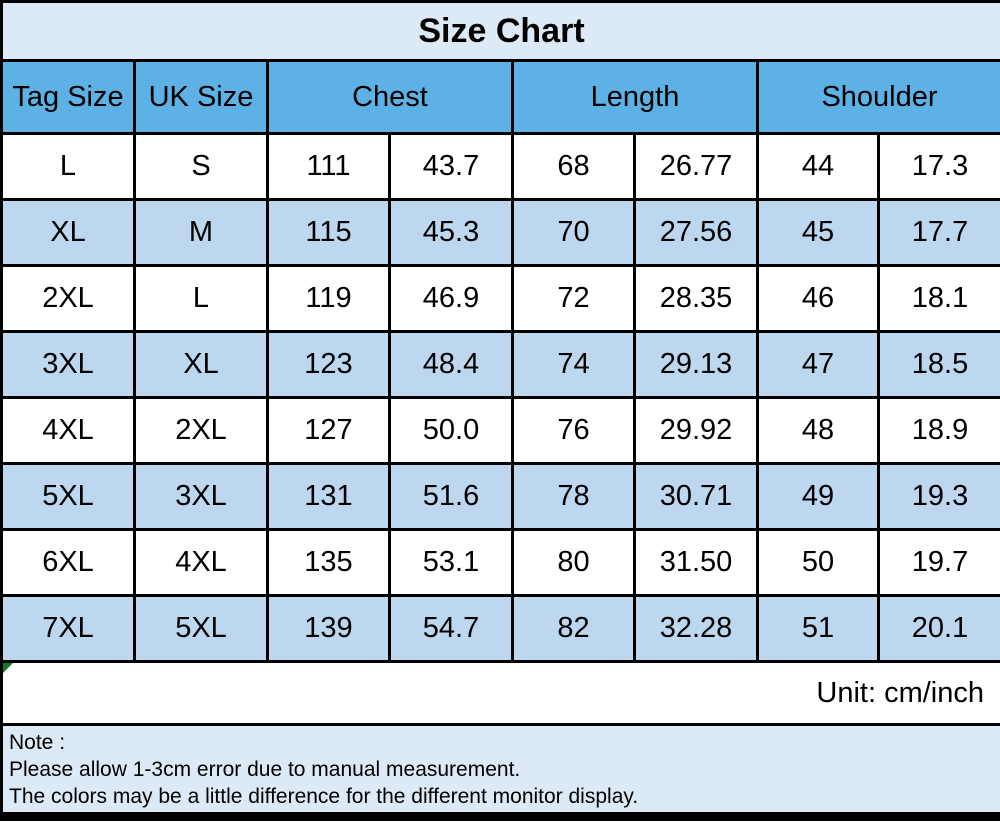 The image size is (1000, 829). Describe the element at coordinates (451, 298) in the screenshot. I see `size-cell: 46.9` at that location.